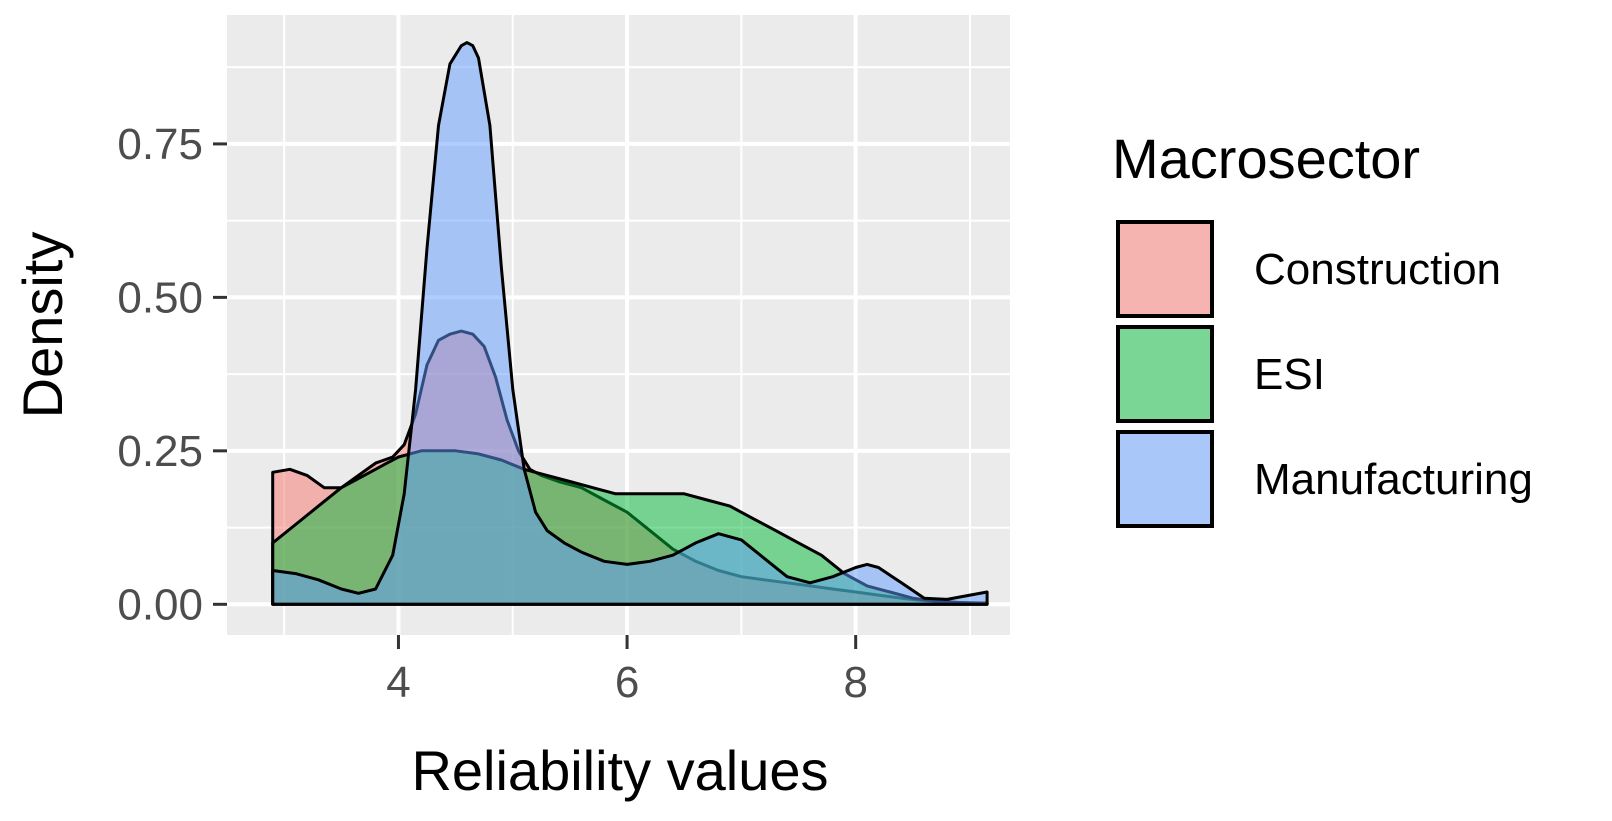 This screenshot has height=821, width=1612. Describe the element at coordinates (855, 682) in the screenshot. I see `x-tick-label: 8` at that location.